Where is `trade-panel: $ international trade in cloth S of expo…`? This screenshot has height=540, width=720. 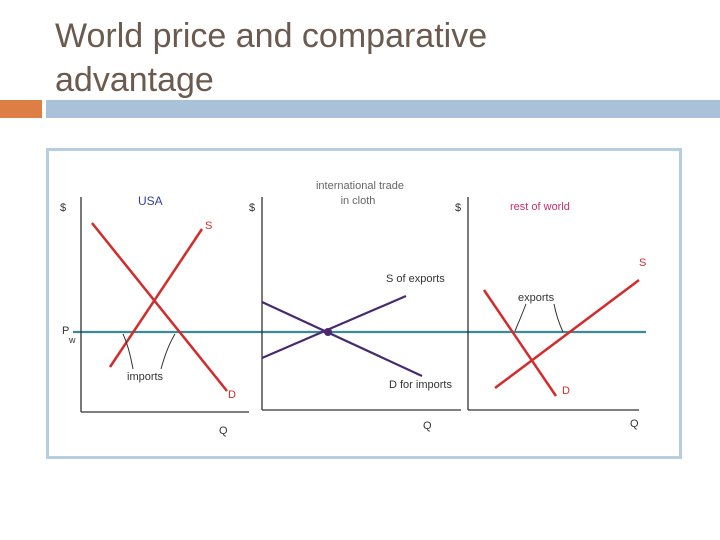
trade-panel: $ international trade in cloth S of expo… is located at coordinates (355, 306).